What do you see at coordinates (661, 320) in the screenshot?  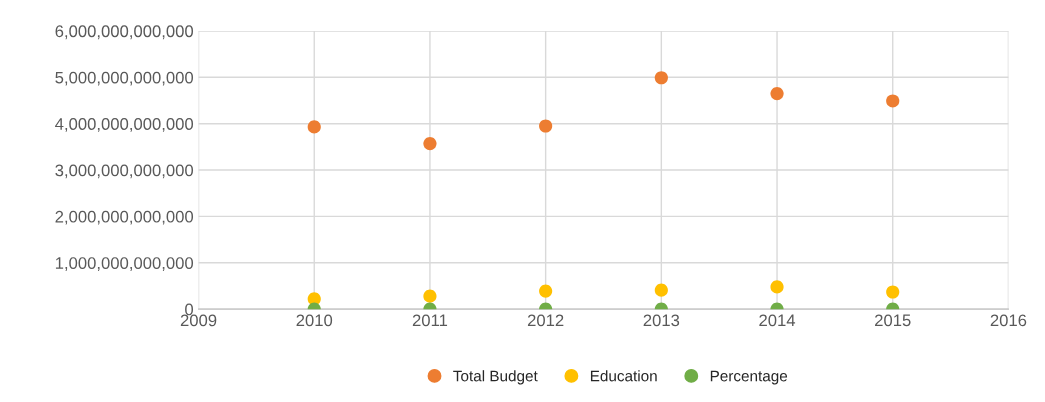 I see `x-tick-label: 2013` at bounding box center [661, 320].